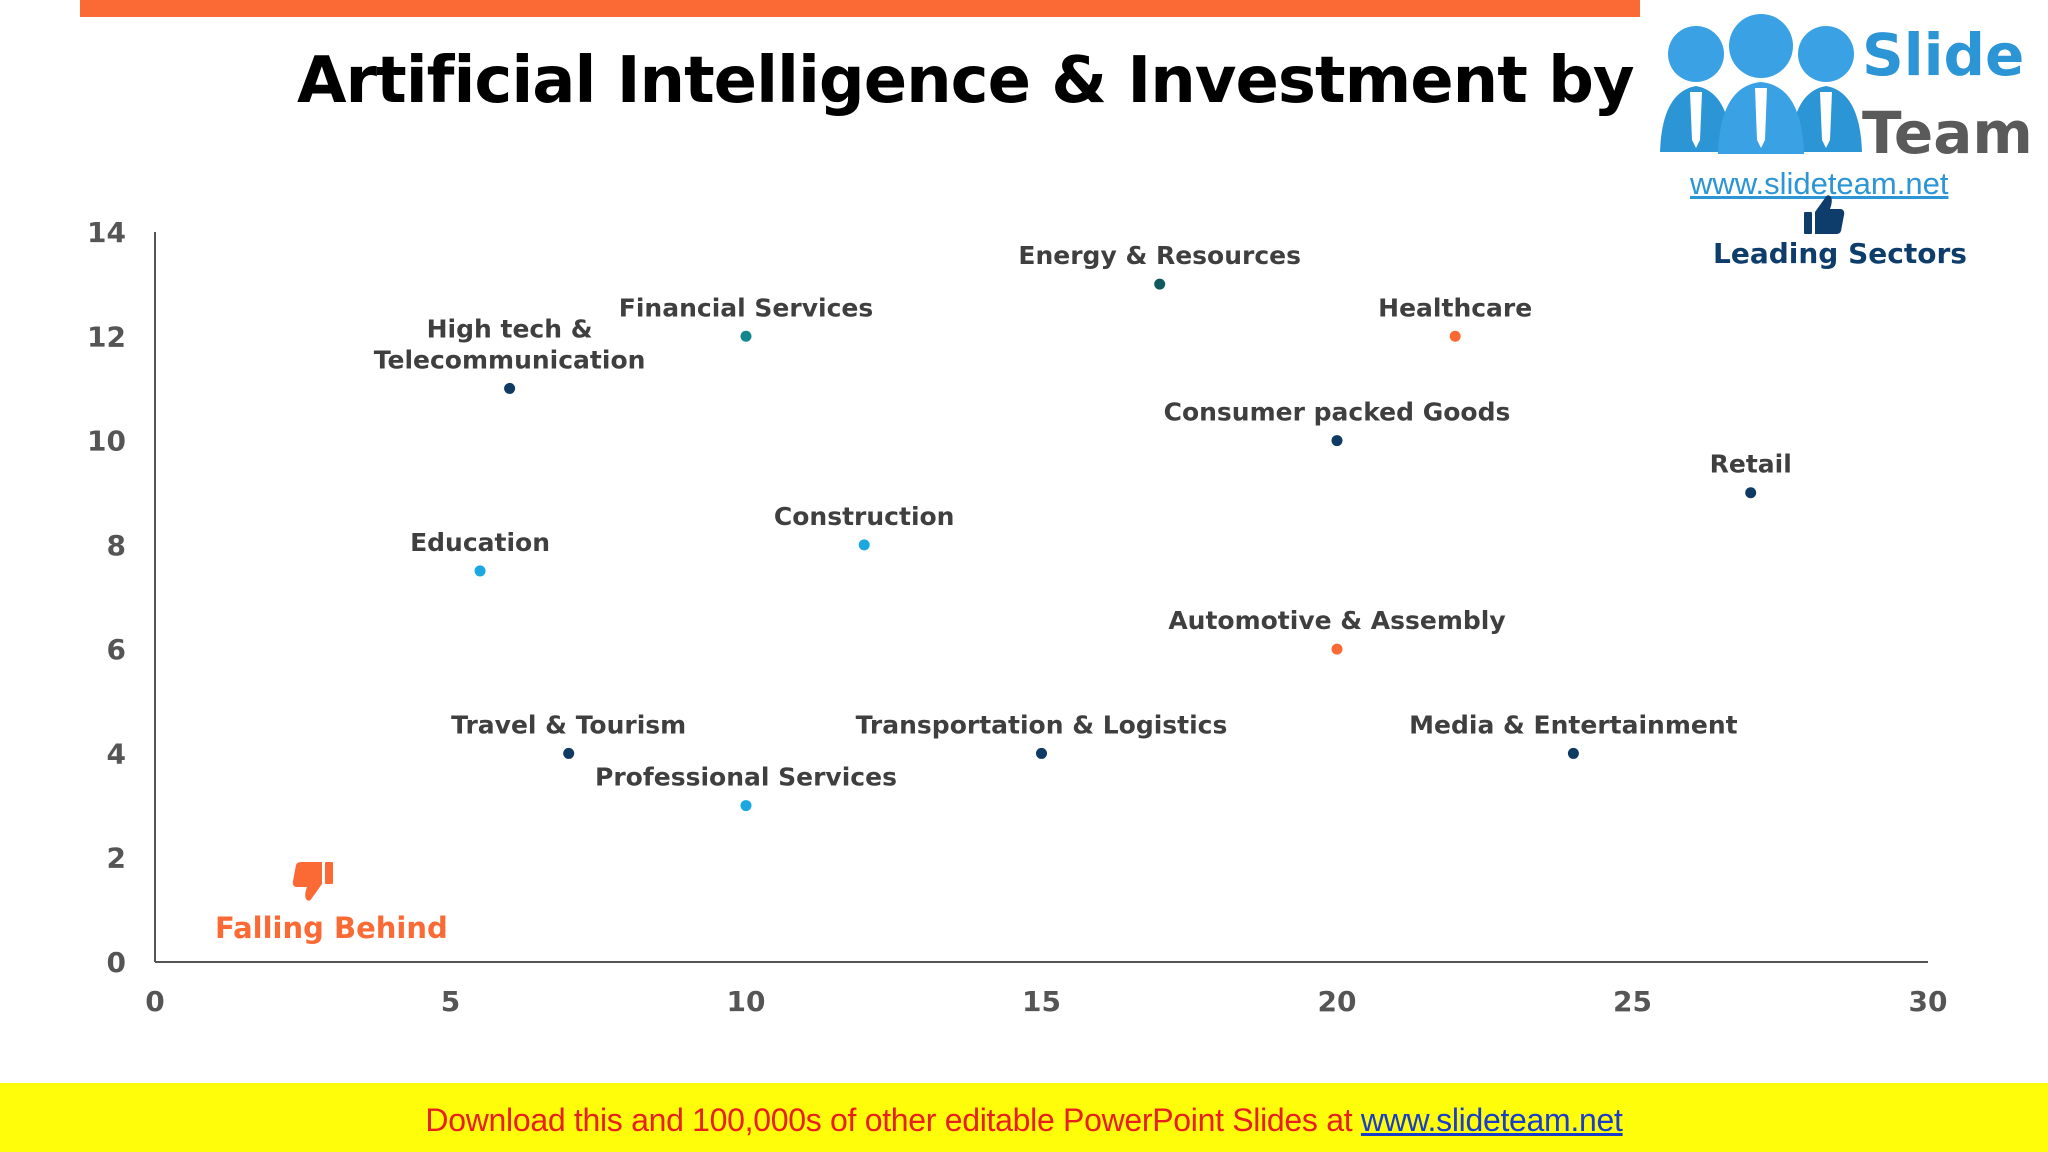 The image size is (2048, 1152). Describe the element at coordinates (1632, 1001) in the screenshot. I see `x-tick-label: 25` at that location.